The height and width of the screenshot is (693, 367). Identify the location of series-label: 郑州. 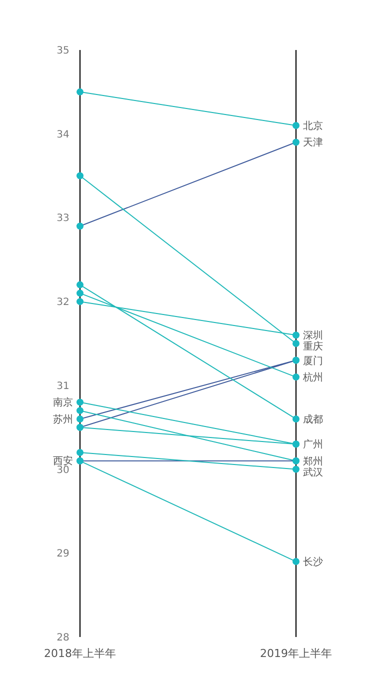
(313, 461).